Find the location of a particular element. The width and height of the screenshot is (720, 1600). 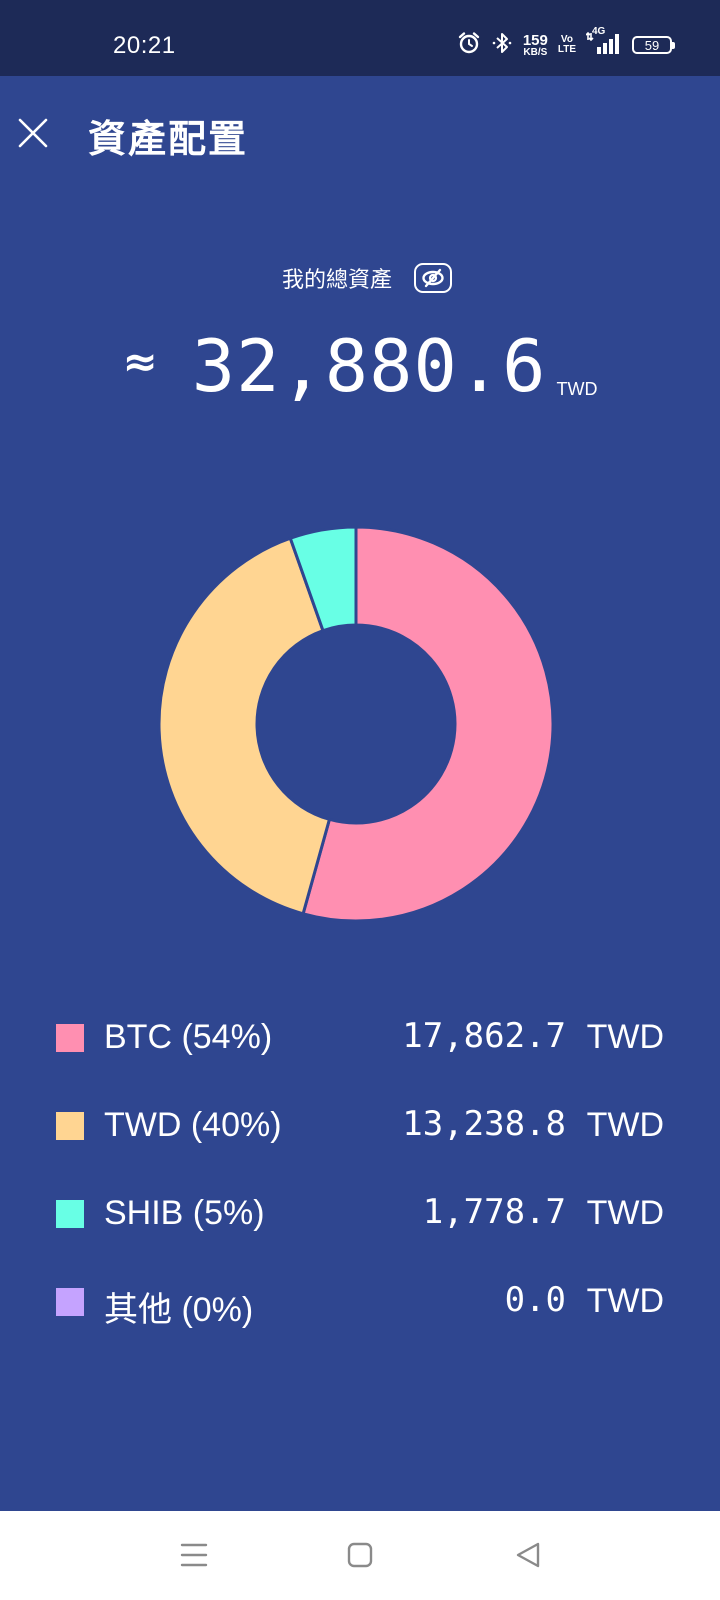

nav-menu-button is located at coordinates (194, 1555).